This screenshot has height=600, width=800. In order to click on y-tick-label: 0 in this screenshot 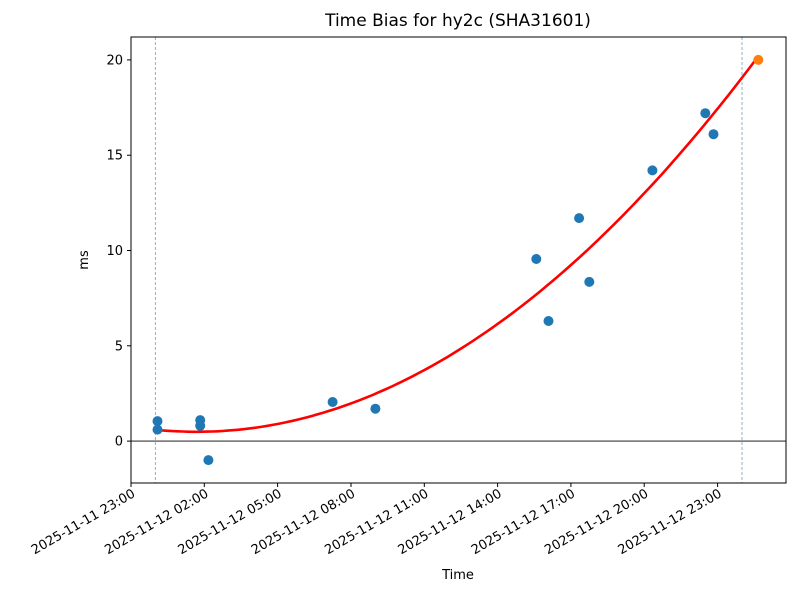, I will do `click(119, 442)`.